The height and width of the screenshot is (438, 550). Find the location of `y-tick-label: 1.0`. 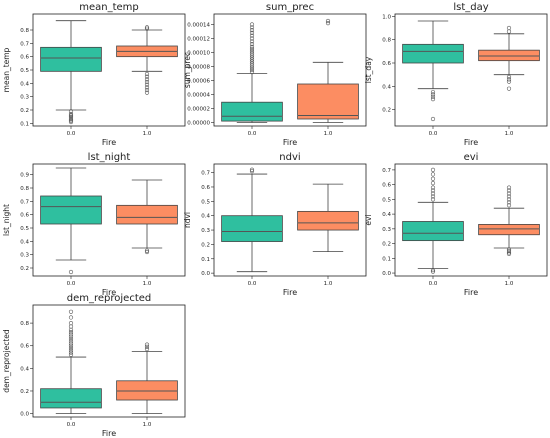

y-tick-label: 1.0 is located at coordinates (386, 17).